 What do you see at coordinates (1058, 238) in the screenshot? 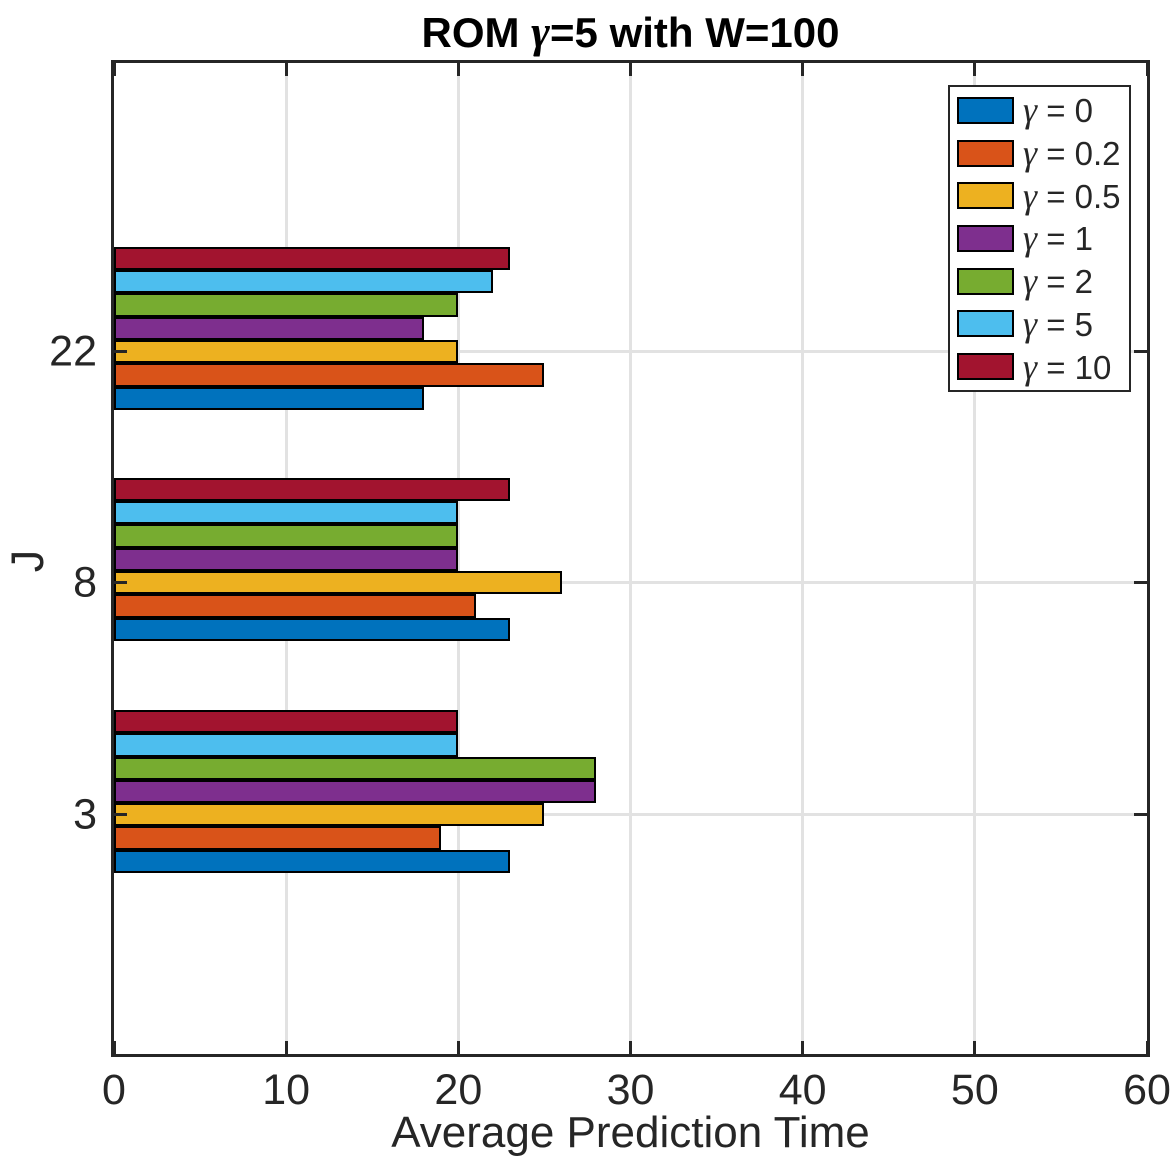
I see `legend-label: γ = 1` at bounding box center [1058, 238].